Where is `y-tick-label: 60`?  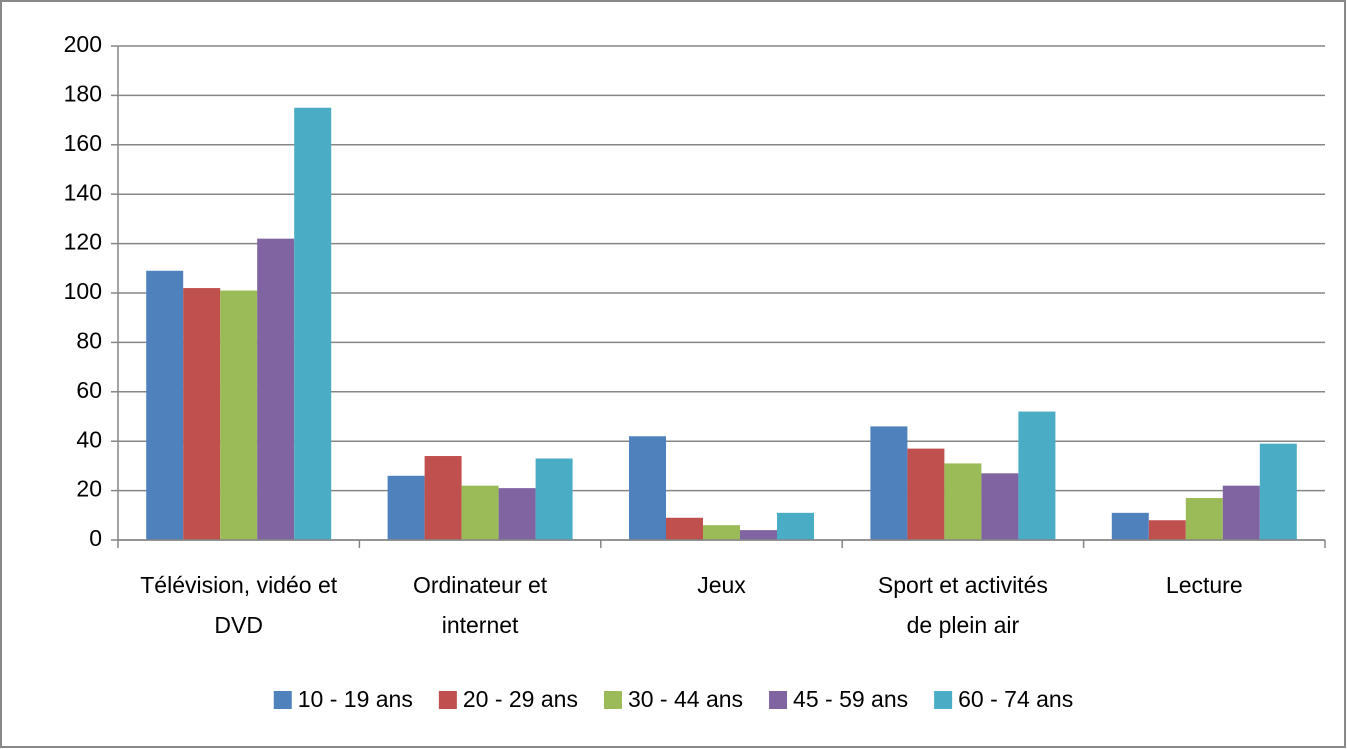 y-tick-label: 60 is located at coordinates (89, 390).